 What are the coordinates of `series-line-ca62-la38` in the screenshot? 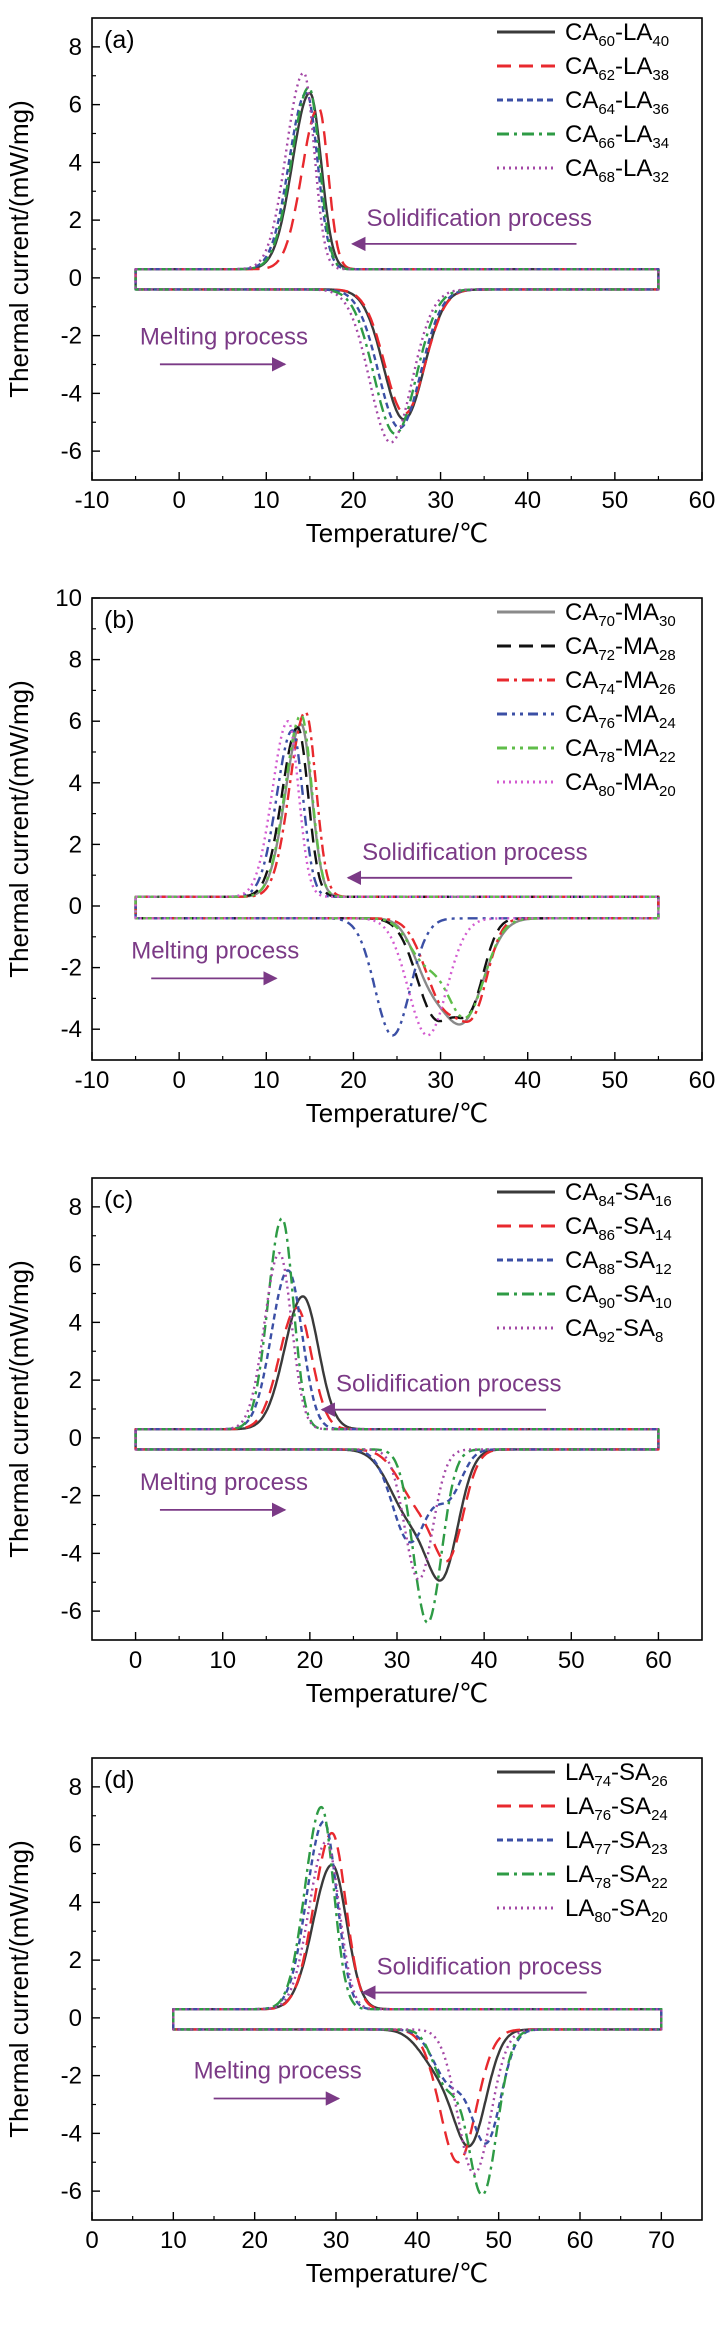 It's located at (397, 260).